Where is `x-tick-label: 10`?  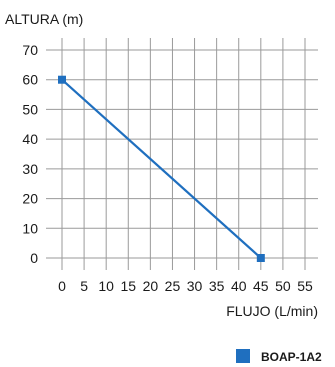
x-tick-label: 10 is located at coordinates (106, 286).